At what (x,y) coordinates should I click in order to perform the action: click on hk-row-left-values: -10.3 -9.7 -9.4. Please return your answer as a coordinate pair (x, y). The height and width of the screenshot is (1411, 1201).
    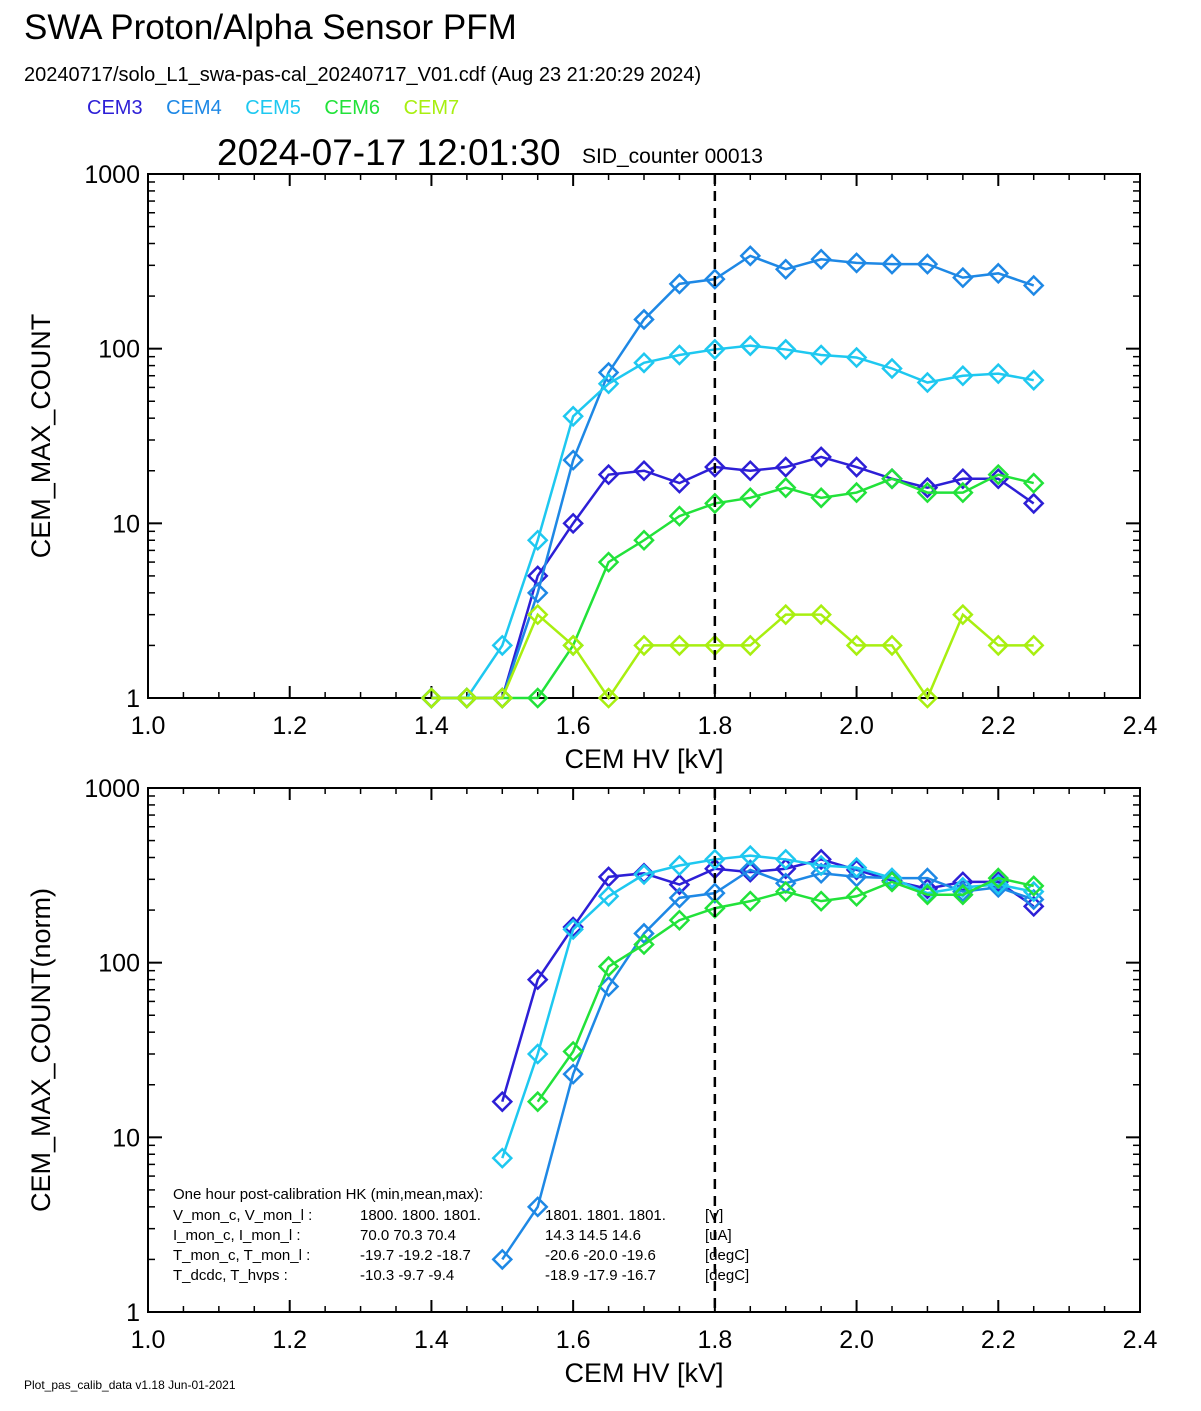
    Looking at the image, I should click on (407, 1275).